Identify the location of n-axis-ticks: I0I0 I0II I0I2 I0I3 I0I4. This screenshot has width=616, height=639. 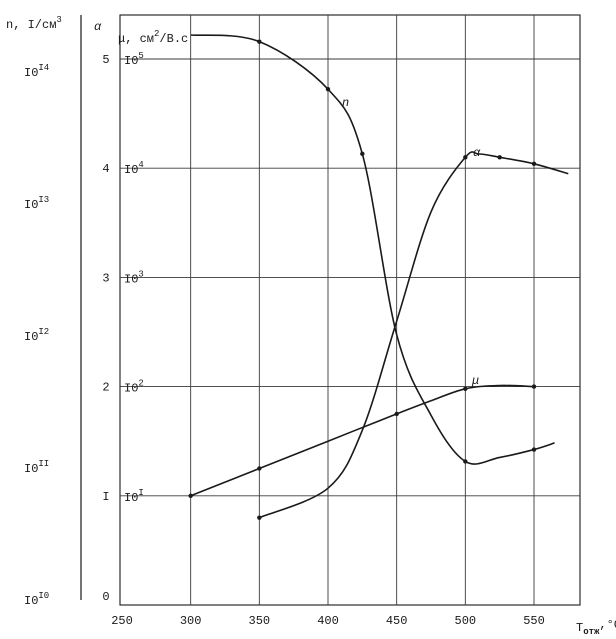
(36, 335).